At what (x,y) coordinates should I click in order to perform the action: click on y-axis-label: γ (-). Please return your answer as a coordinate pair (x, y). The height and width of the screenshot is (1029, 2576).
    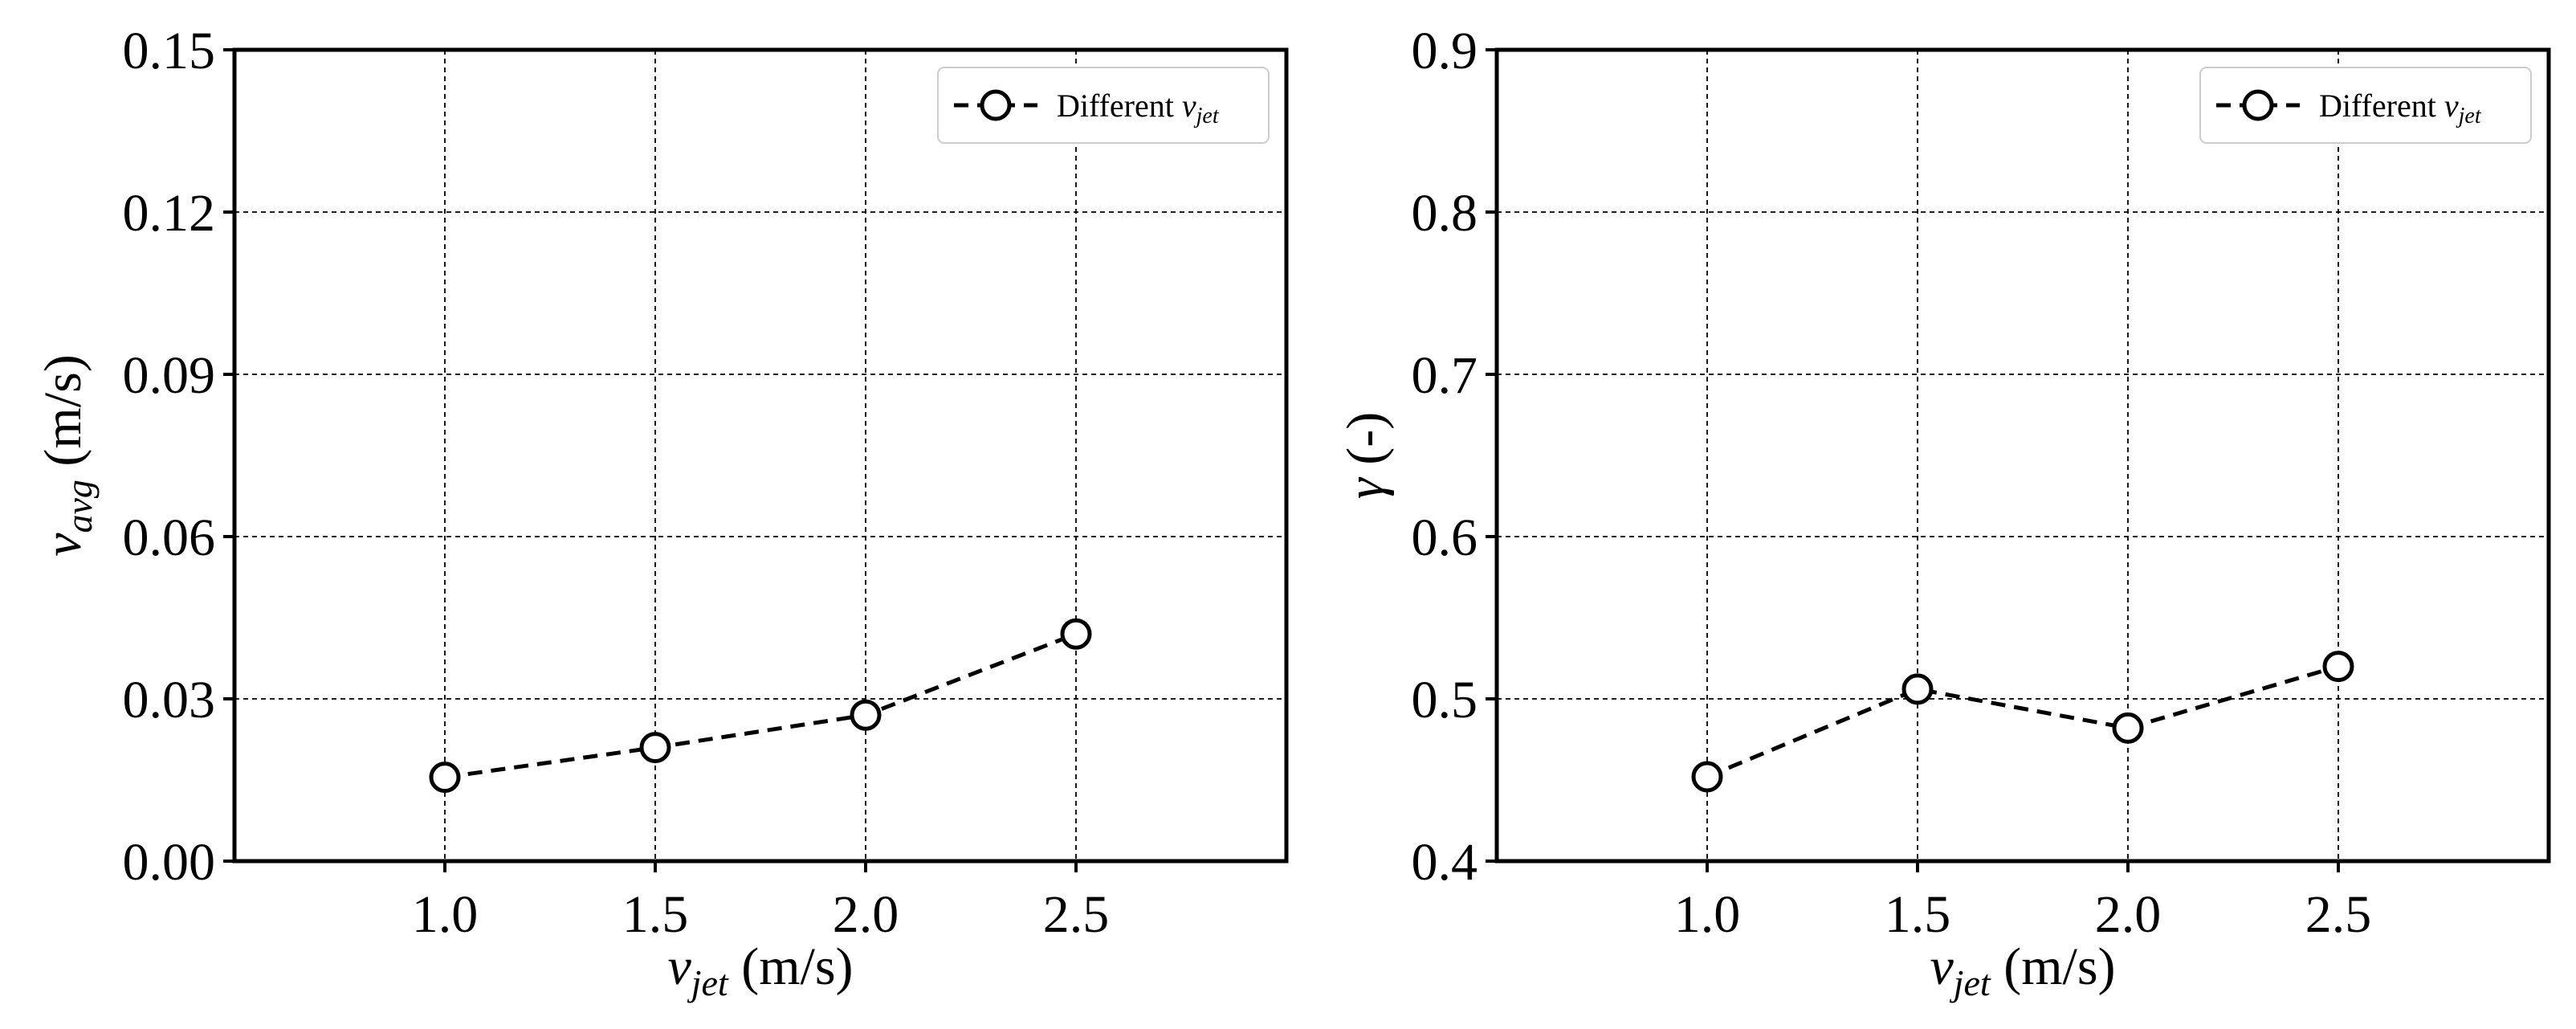
    Looking at the image, I should click on (1365, 455).